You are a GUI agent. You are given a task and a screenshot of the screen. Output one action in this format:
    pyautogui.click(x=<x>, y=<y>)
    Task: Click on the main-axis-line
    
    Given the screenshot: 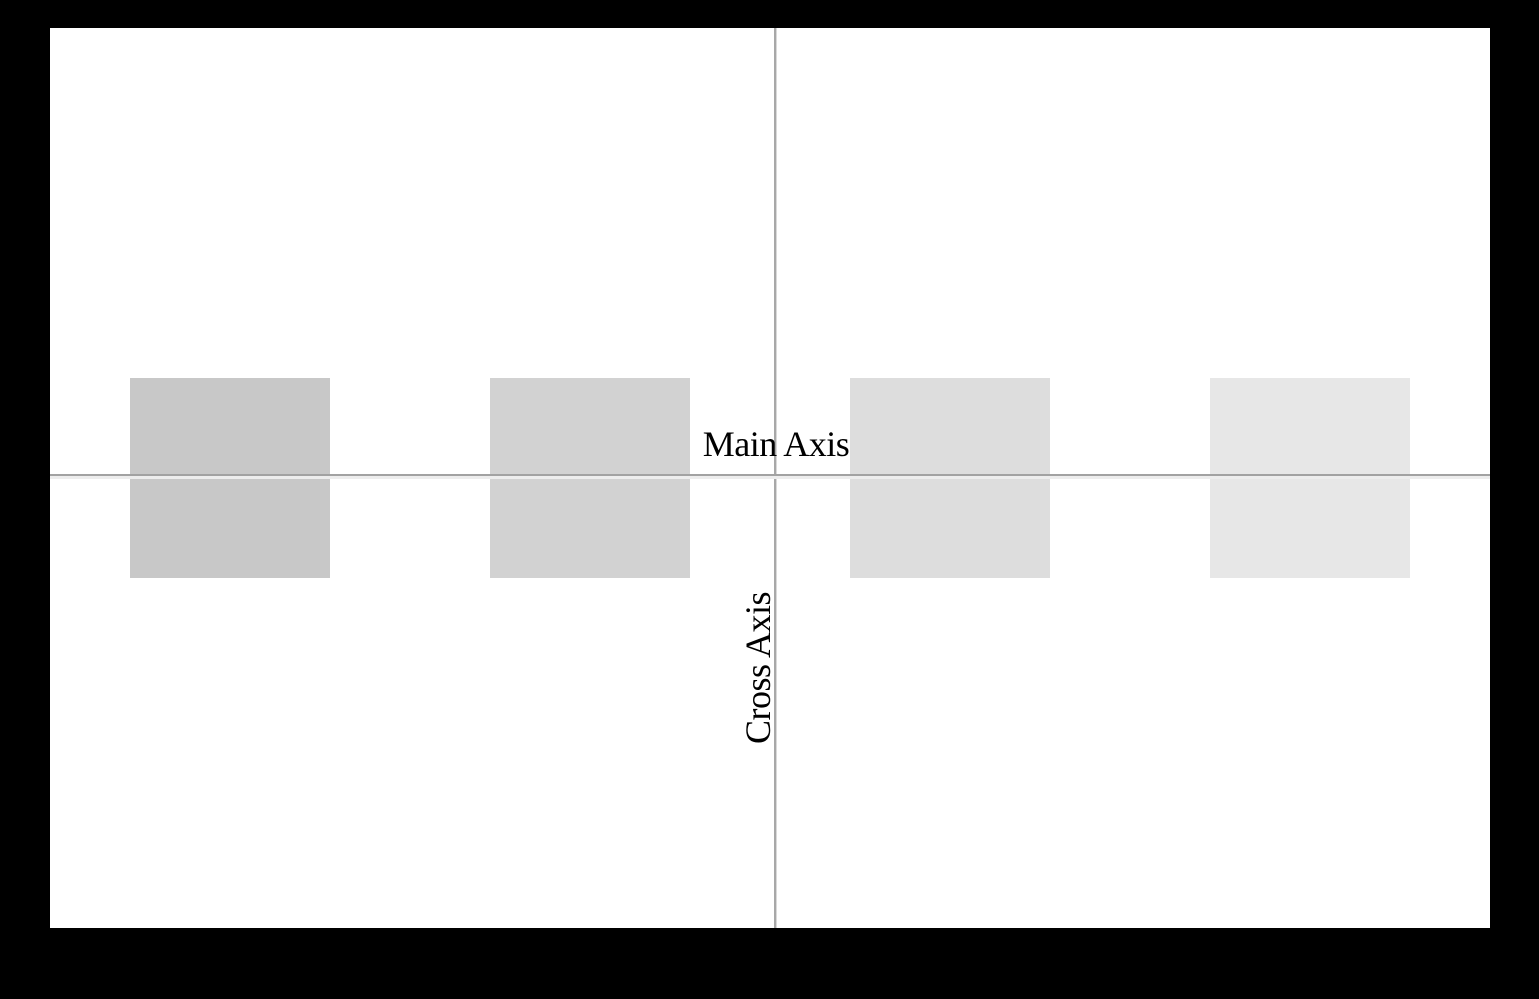 What is the action you would take?
    pyautogui.click(x=770, y=476)
    